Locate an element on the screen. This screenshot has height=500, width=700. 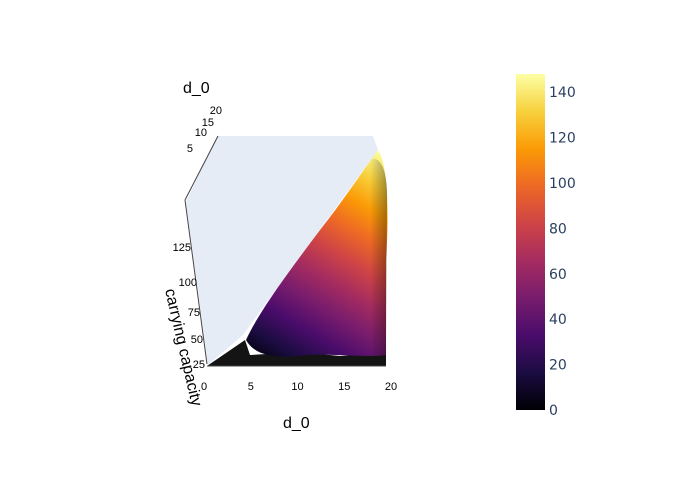
x-tick-label: 10 is located at coordinates (297, 387).